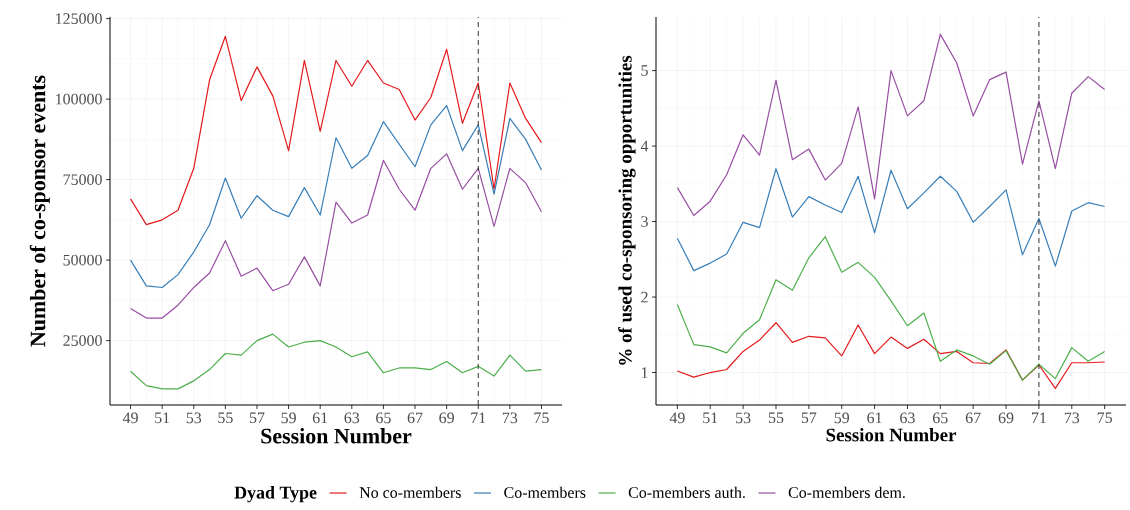  Describe the element at coordinates (644, 70) in the screenshot. I see `y-tick-label: 5` at that location.